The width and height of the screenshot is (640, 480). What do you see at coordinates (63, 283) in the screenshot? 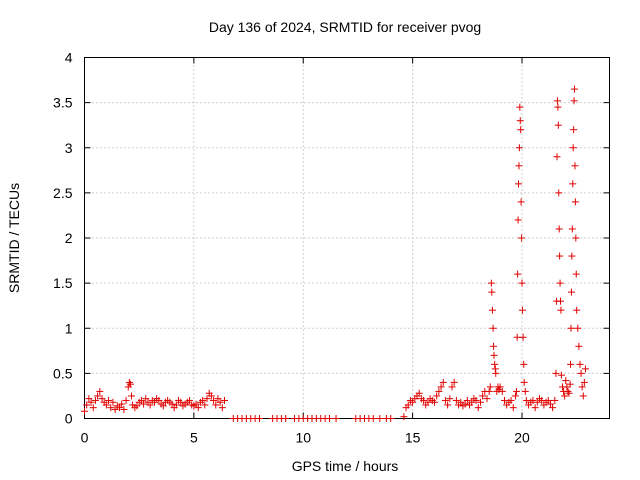
I see `y-tick-label: 1.5` at bounding box center [63, 283].